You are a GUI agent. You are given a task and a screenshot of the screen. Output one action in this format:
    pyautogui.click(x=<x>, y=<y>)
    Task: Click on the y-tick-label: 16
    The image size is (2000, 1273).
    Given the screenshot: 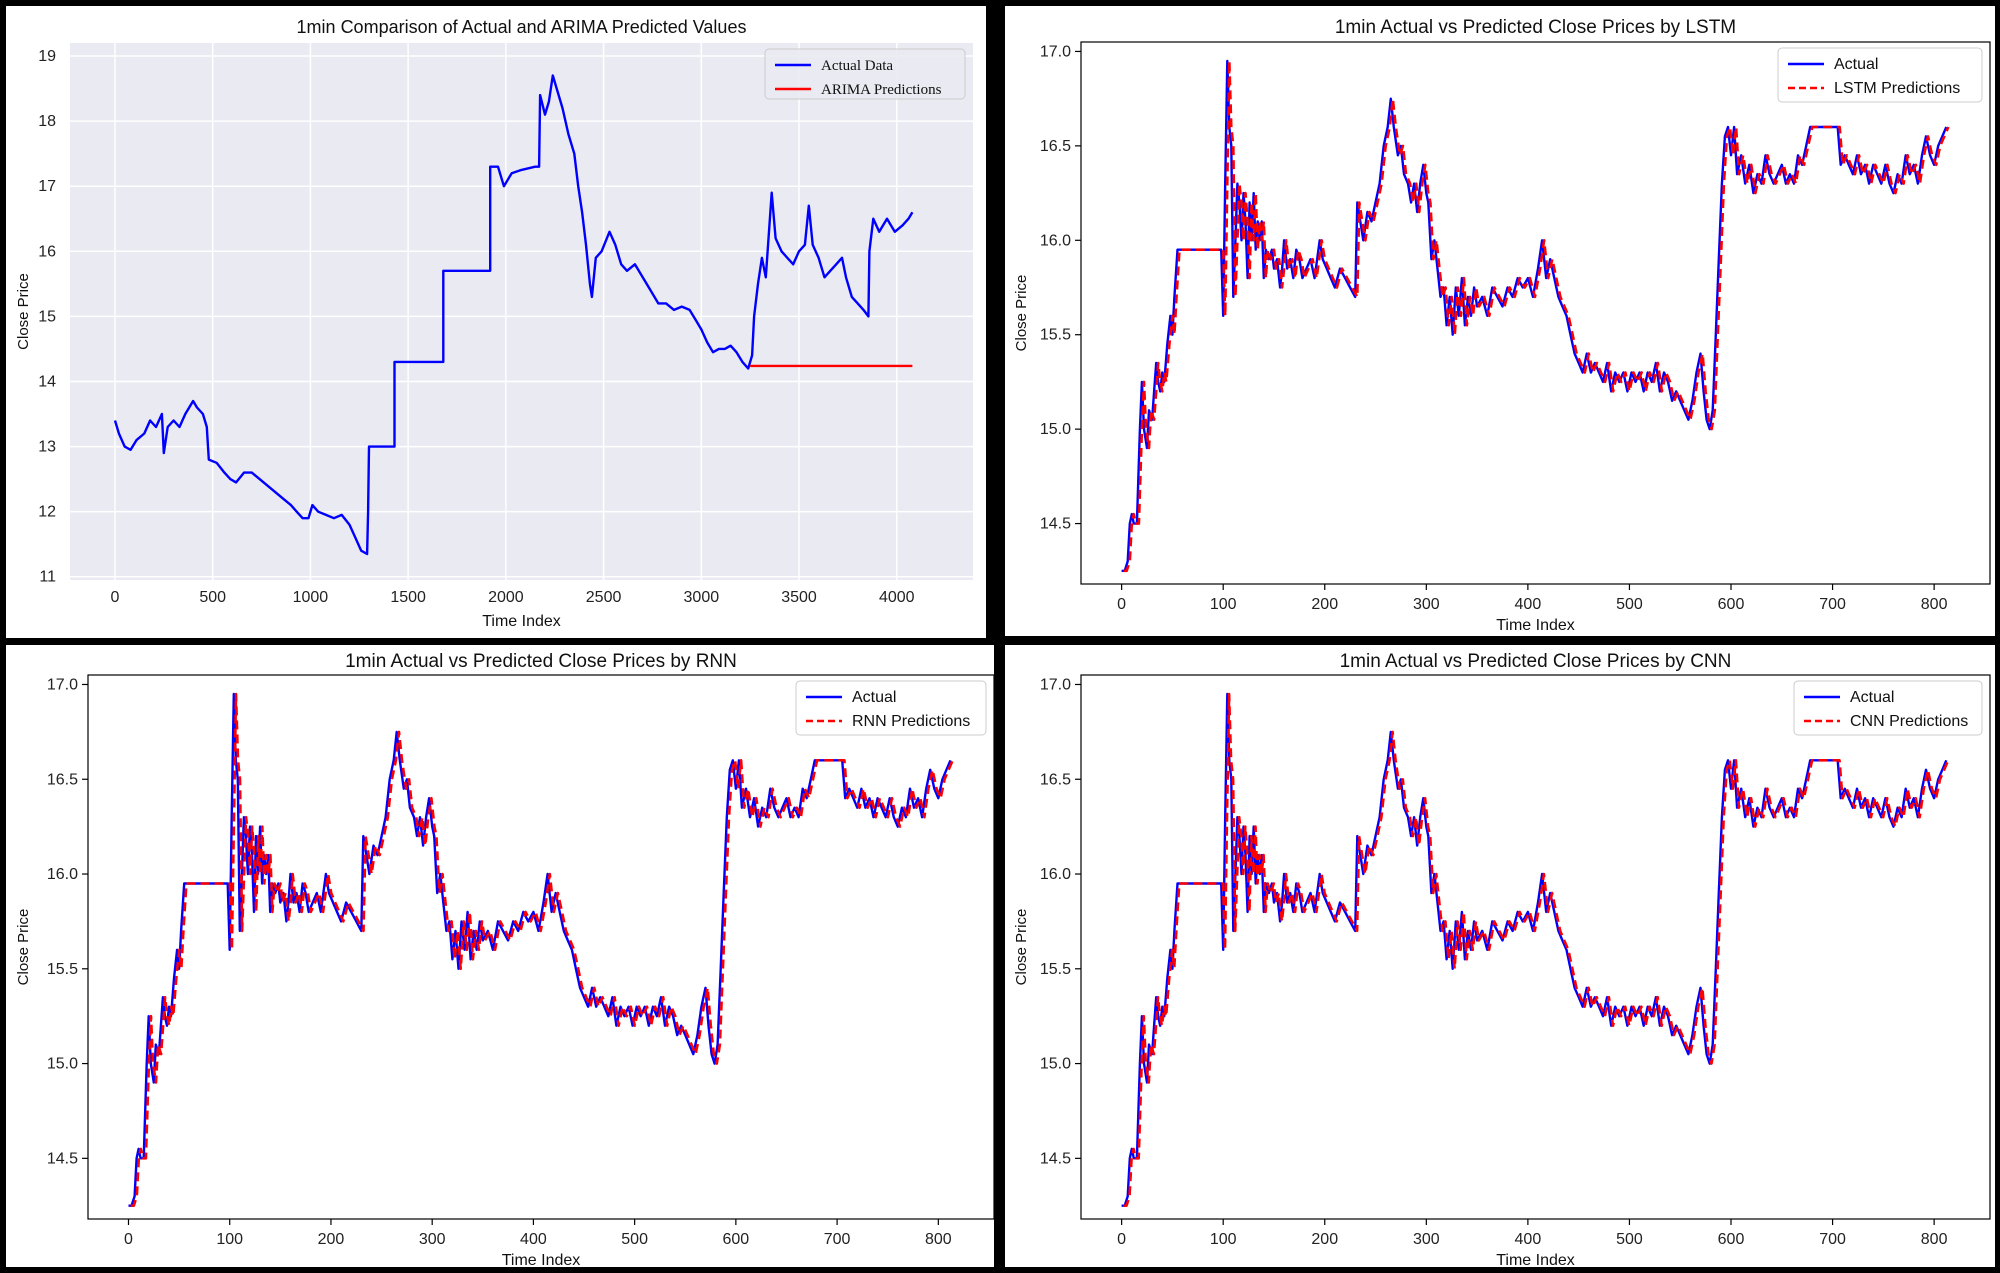 What is the action you would take?
    pyautogui.click(x=47, y=251)
    